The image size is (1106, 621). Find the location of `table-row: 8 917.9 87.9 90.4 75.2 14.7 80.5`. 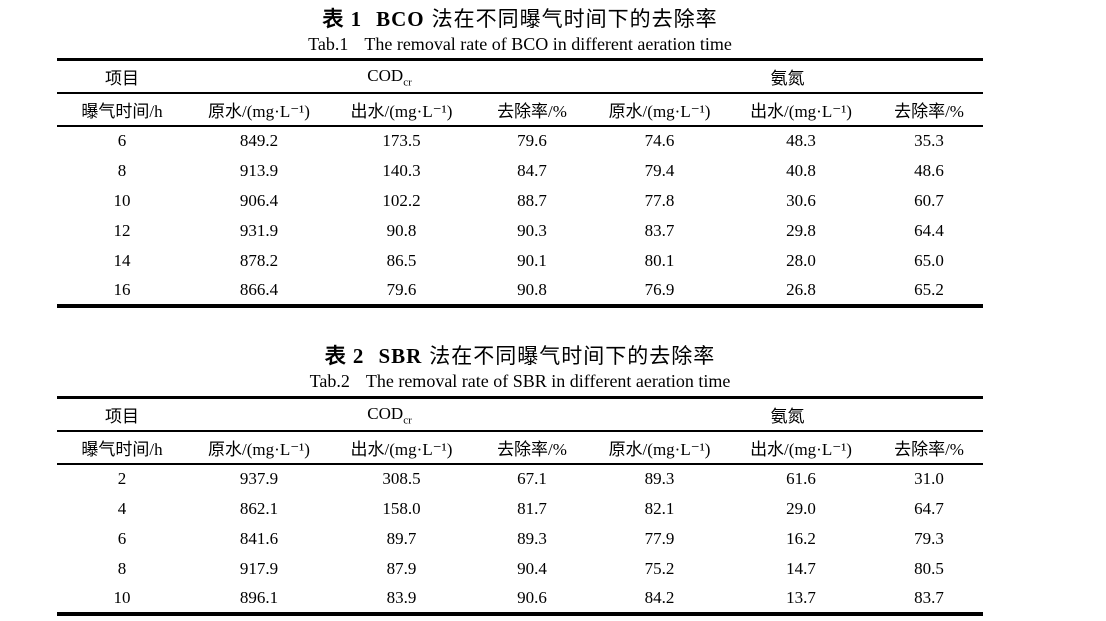

table-row: 8 917.9 87.9 90.4 75.2 14.7 80.5 is located at coordinates (520, 569).